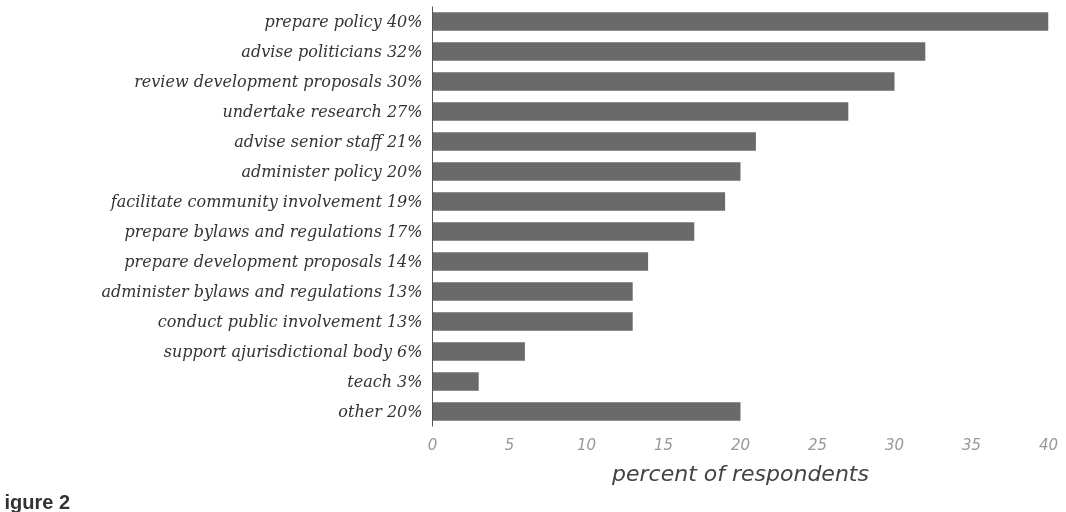  Describe the element at coordinates (663, 444) in the screenshot. I see `x-tick-label: 15` at that location.